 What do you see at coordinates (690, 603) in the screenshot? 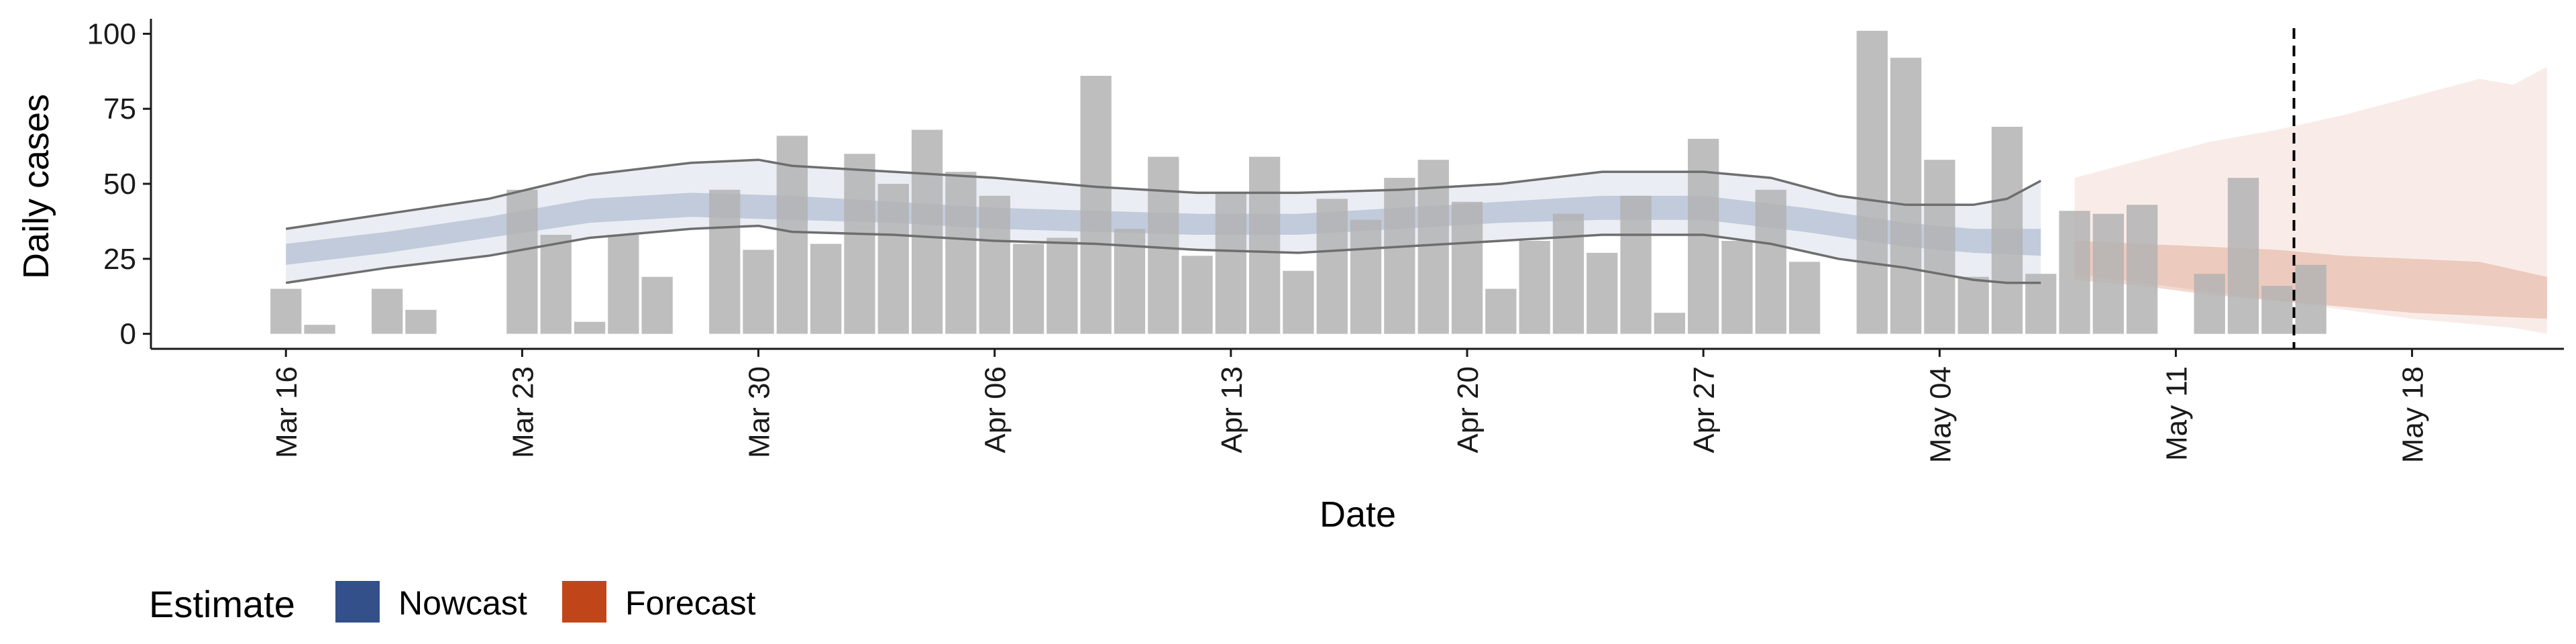
I see `legend-label-forecast: Forecast` at bounding box center [690, 603].